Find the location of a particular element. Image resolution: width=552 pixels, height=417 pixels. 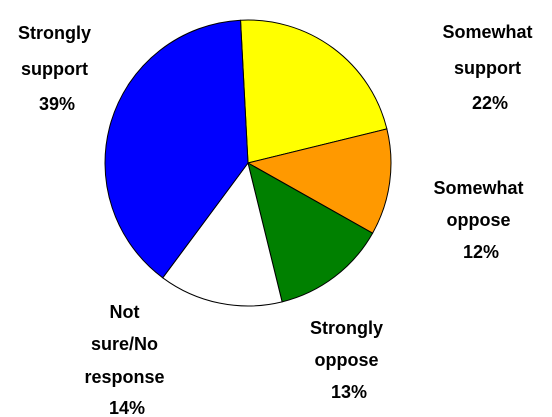

slice-label-strongly-oppose: Strongly oppose 13% is located at coordinates (349, 360).